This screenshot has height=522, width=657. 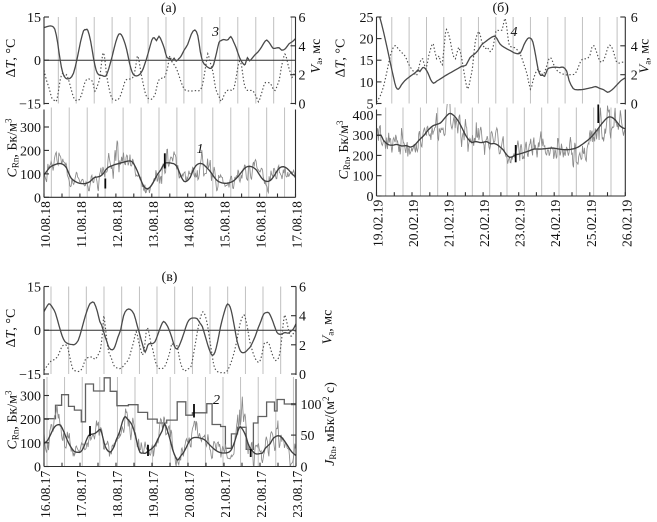 I want to click on svg-text: 15.08.18, so click(x=225, y=225).